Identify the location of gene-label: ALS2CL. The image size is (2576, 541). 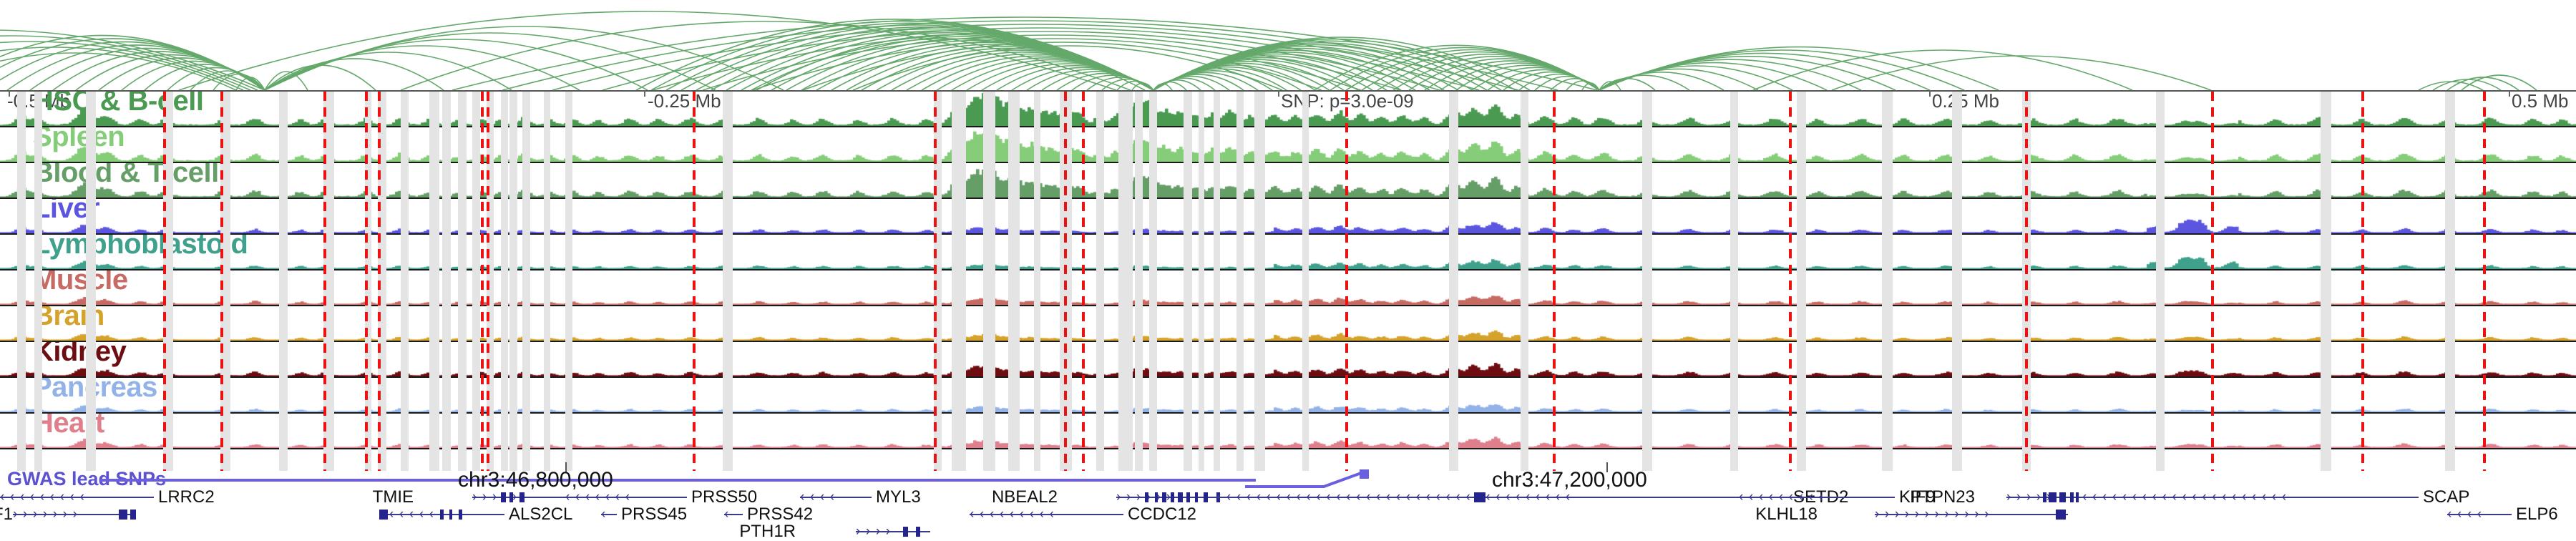
(541, 514).